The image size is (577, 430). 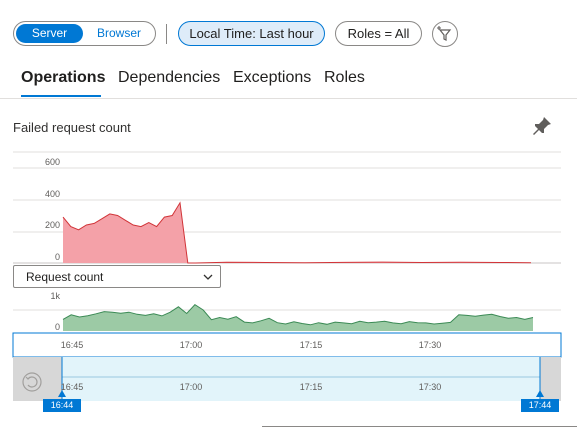 I want to click on clipped-panel-edge, so click(x=419, y=428).